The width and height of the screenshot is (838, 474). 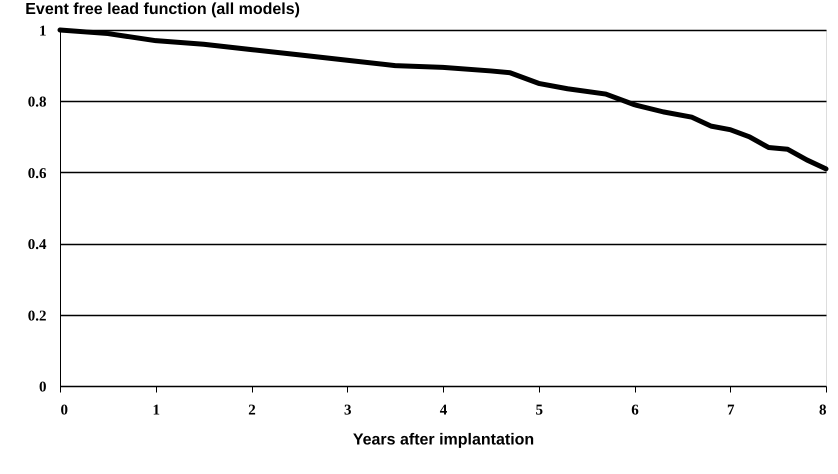 What do you see at coordinates (37, 245) in the screenshot?
I see `y-tick-label: 0.4` at bounding box center [37, 245].